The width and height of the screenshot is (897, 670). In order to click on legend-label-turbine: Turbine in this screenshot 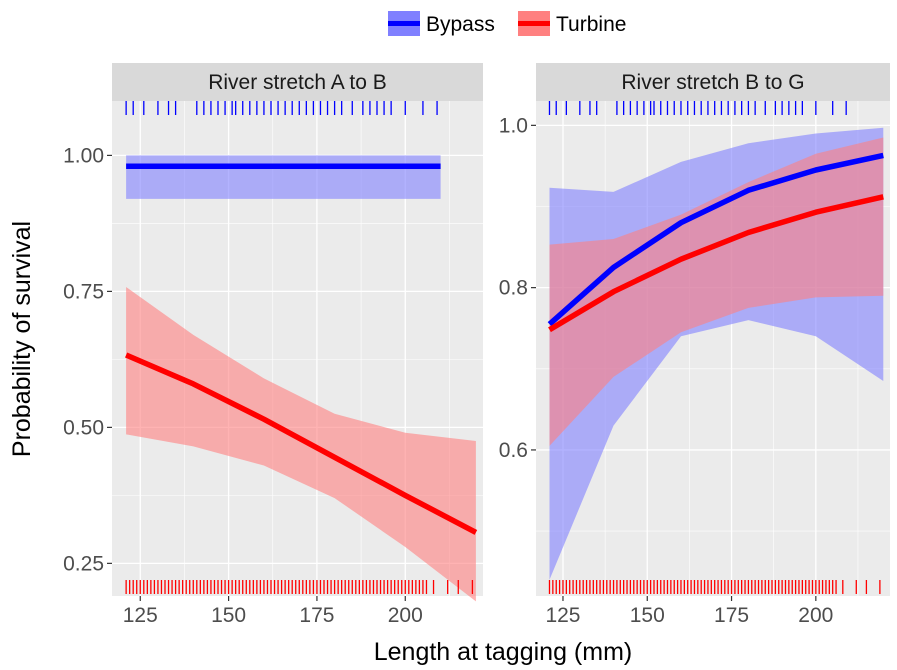, I will do `click(591, 24)`.